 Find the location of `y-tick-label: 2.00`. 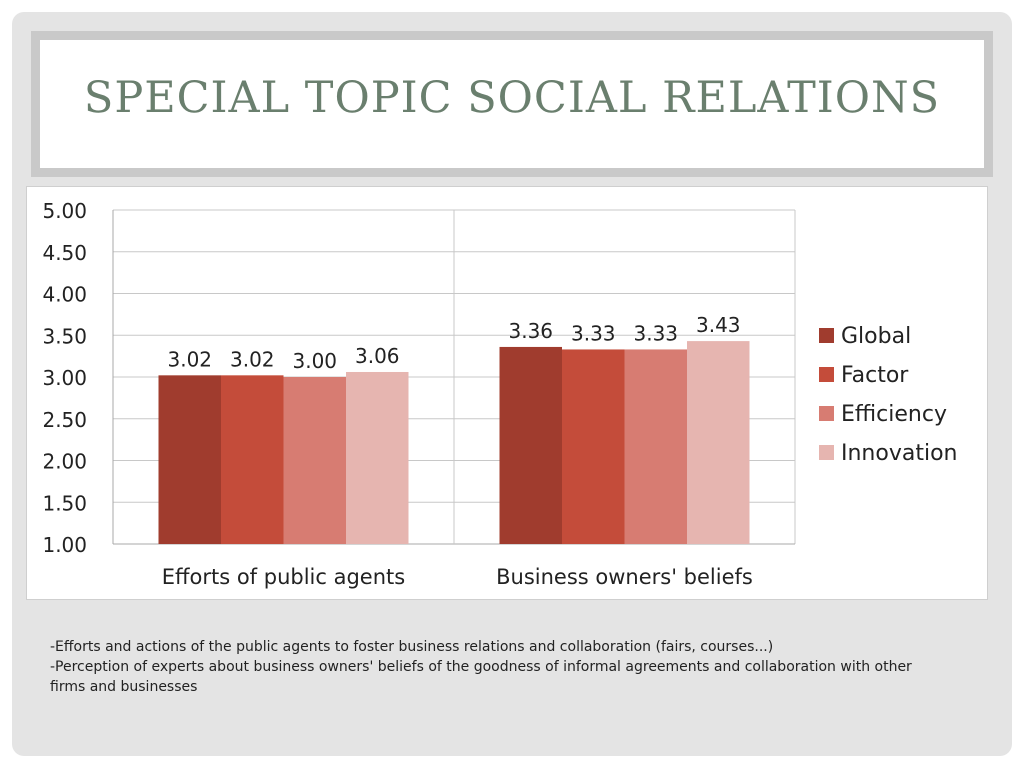

y-tick-label: 2.00 is located at coordinates (64, 462).